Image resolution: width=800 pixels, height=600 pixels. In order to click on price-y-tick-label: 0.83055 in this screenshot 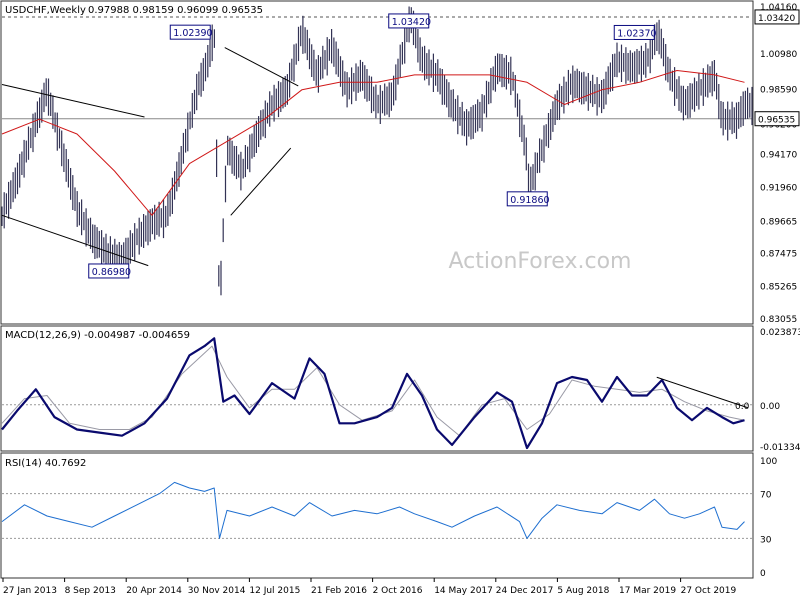, I will do `click(778, 320)`.